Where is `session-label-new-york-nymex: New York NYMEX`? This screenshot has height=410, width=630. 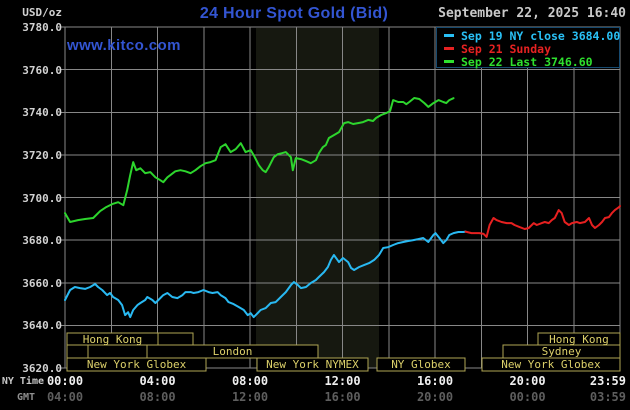 session-label-new-york-nymex: New York NYMEX is located at coordinates (312, 364).